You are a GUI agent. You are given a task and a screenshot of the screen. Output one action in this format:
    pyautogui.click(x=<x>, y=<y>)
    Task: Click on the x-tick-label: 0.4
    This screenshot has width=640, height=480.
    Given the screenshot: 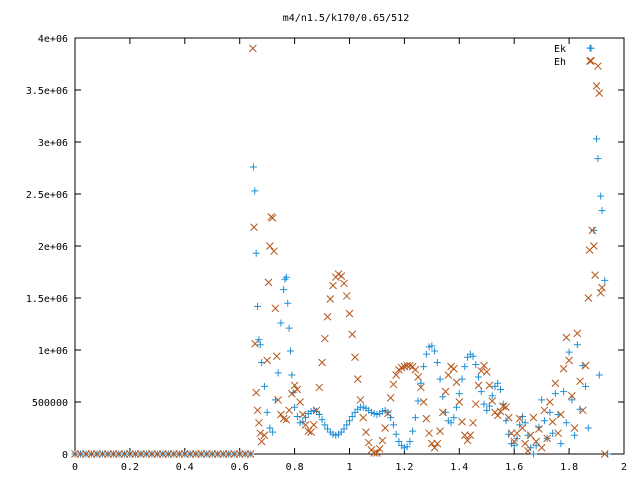 What is the action you would take?
    pyautogui.click(x=185, y=467)
    